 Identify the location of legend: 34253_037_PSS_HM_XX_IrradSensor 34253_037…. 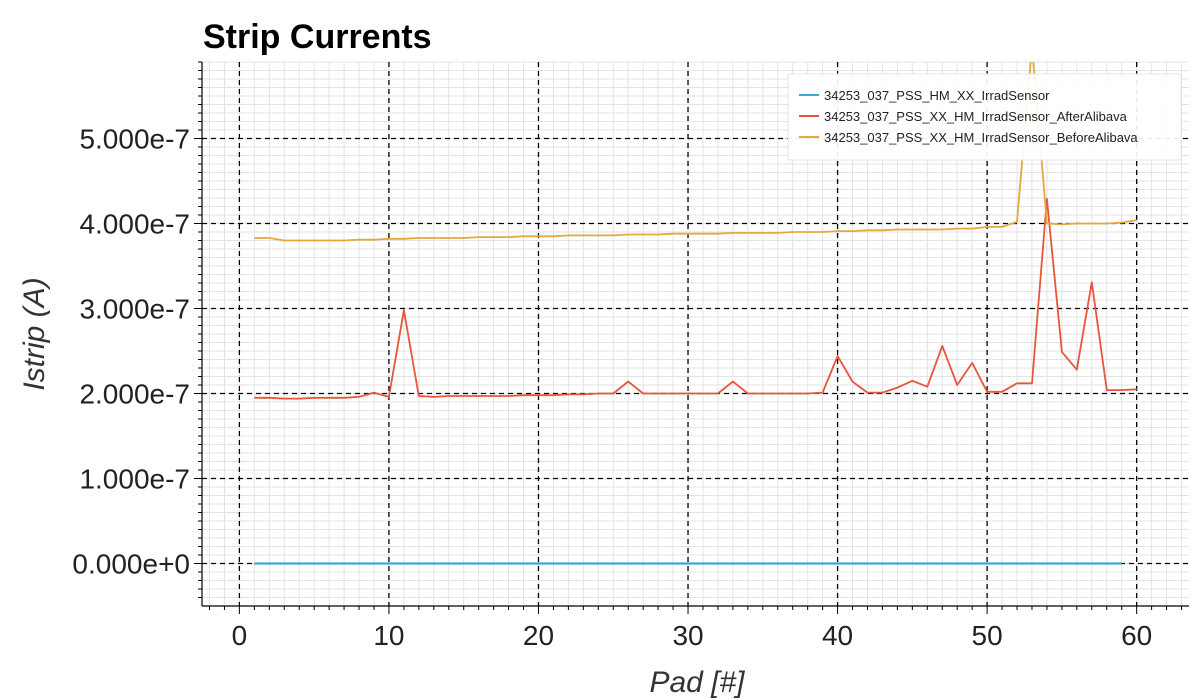
(984, 117).